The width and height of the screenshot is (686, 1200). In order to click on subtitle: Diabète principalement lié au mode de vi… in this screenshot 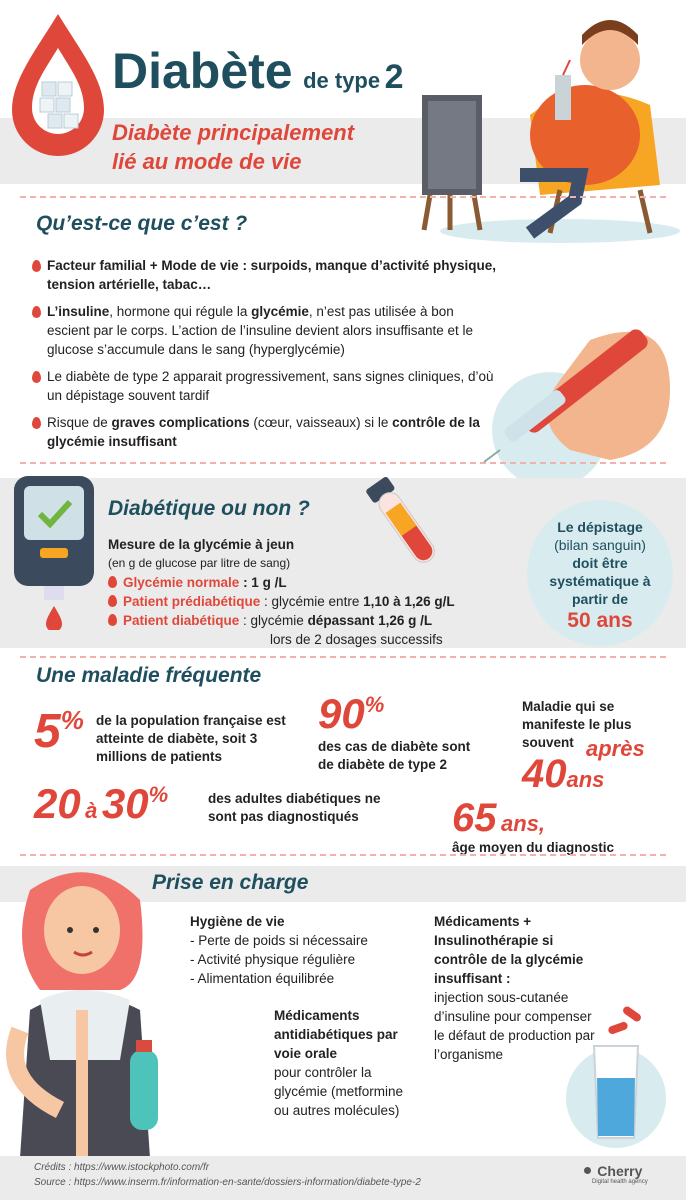, I will do `click(233, 147)`.